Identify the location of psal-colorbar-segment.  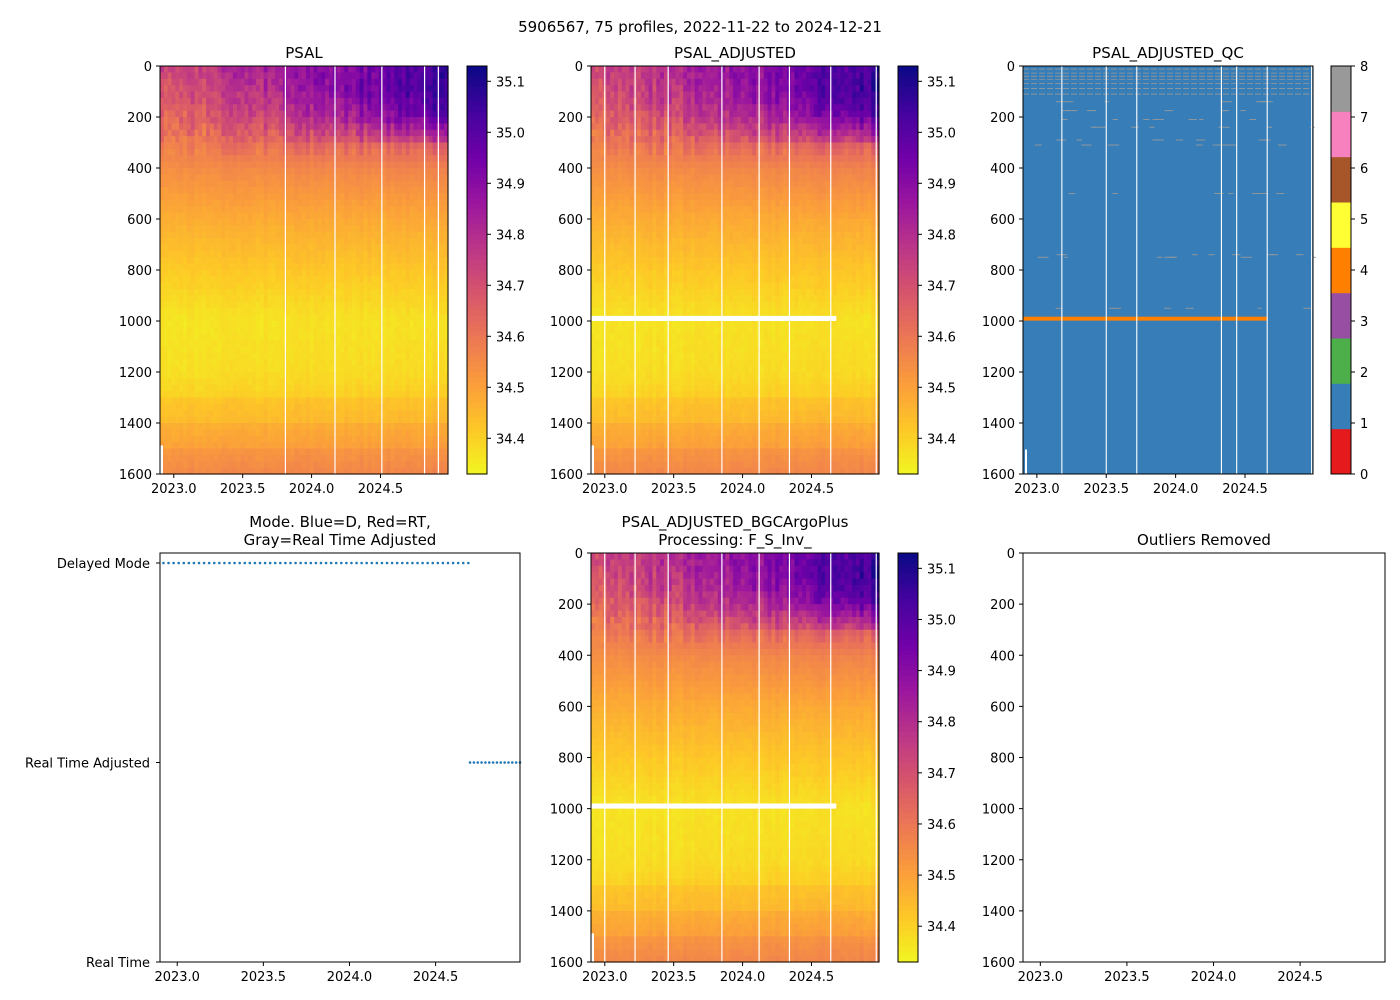
(477, 395).